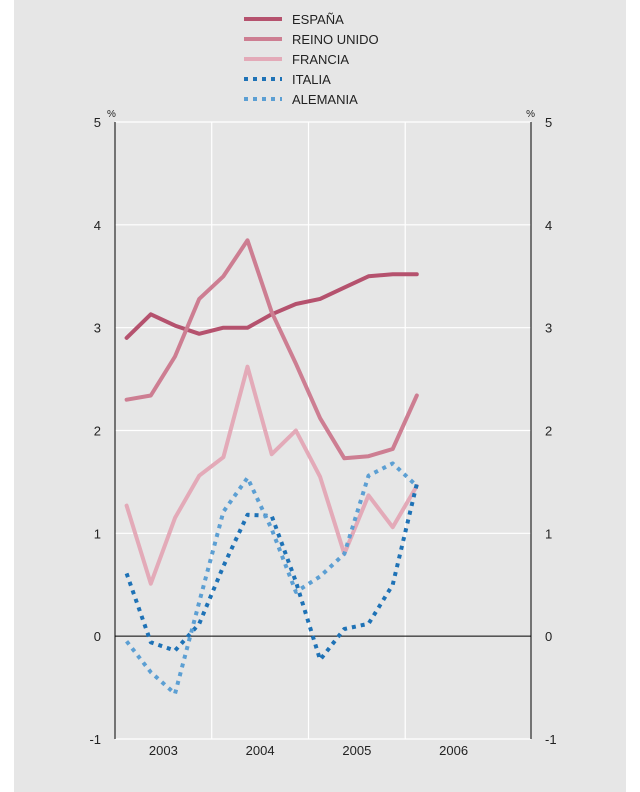 The width and height of the screenshot is (640, 792). What do you see at coordinates (271, 349) in the screenshot?
I see `series-line-reino-unido` at bounding box center [271, 349].